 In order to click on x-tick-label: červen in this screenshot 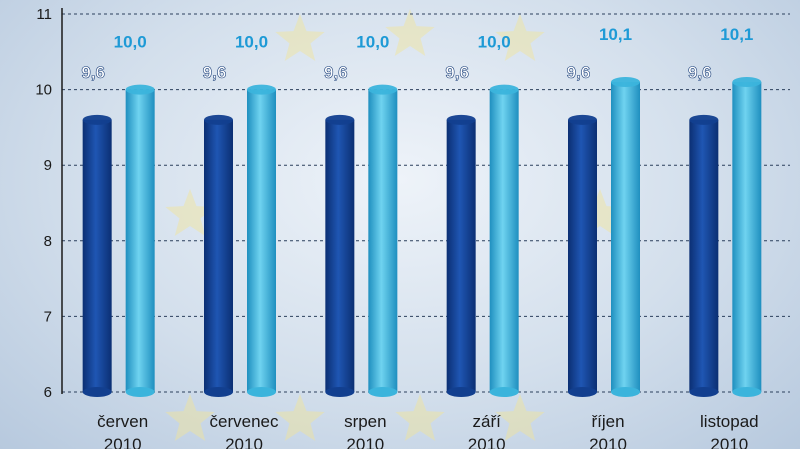, I will do `click(122, 421)`.